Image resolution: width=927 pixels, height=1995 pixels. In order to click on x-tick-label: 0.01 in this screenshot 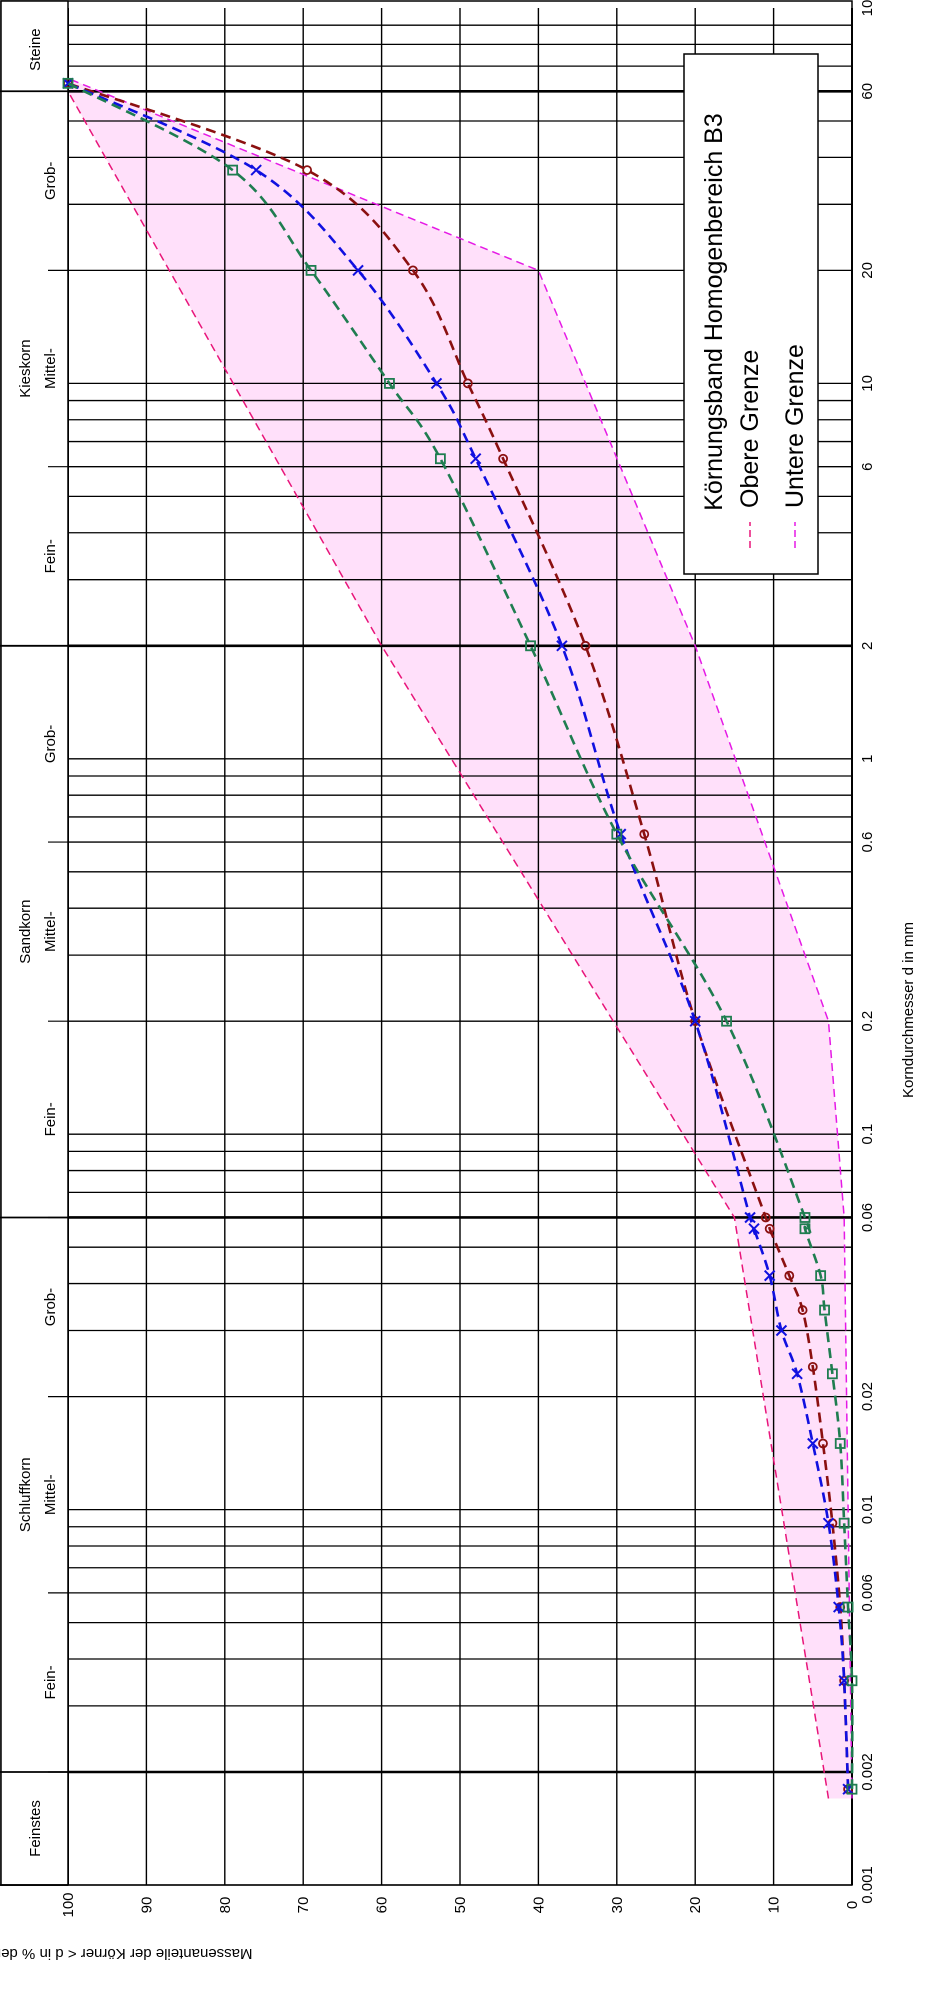, I will do `click(867, 1509)`.